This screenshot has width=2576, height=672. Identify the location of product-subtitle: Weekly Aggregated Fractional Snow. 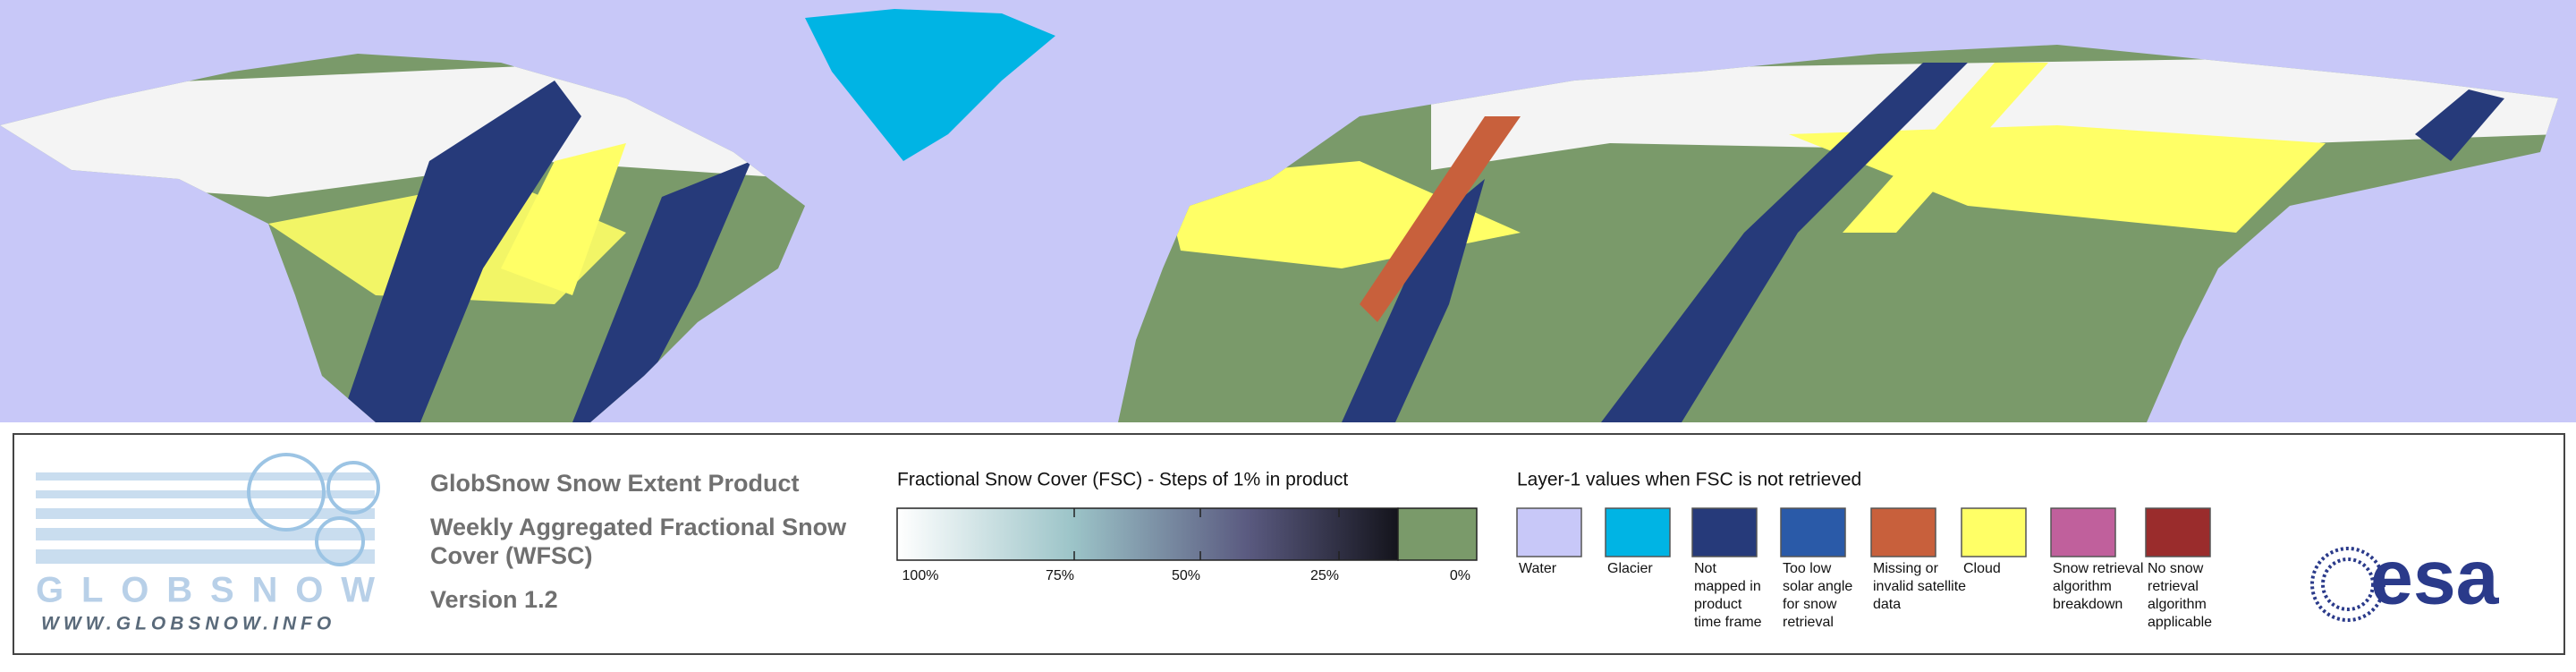
(638, 527).